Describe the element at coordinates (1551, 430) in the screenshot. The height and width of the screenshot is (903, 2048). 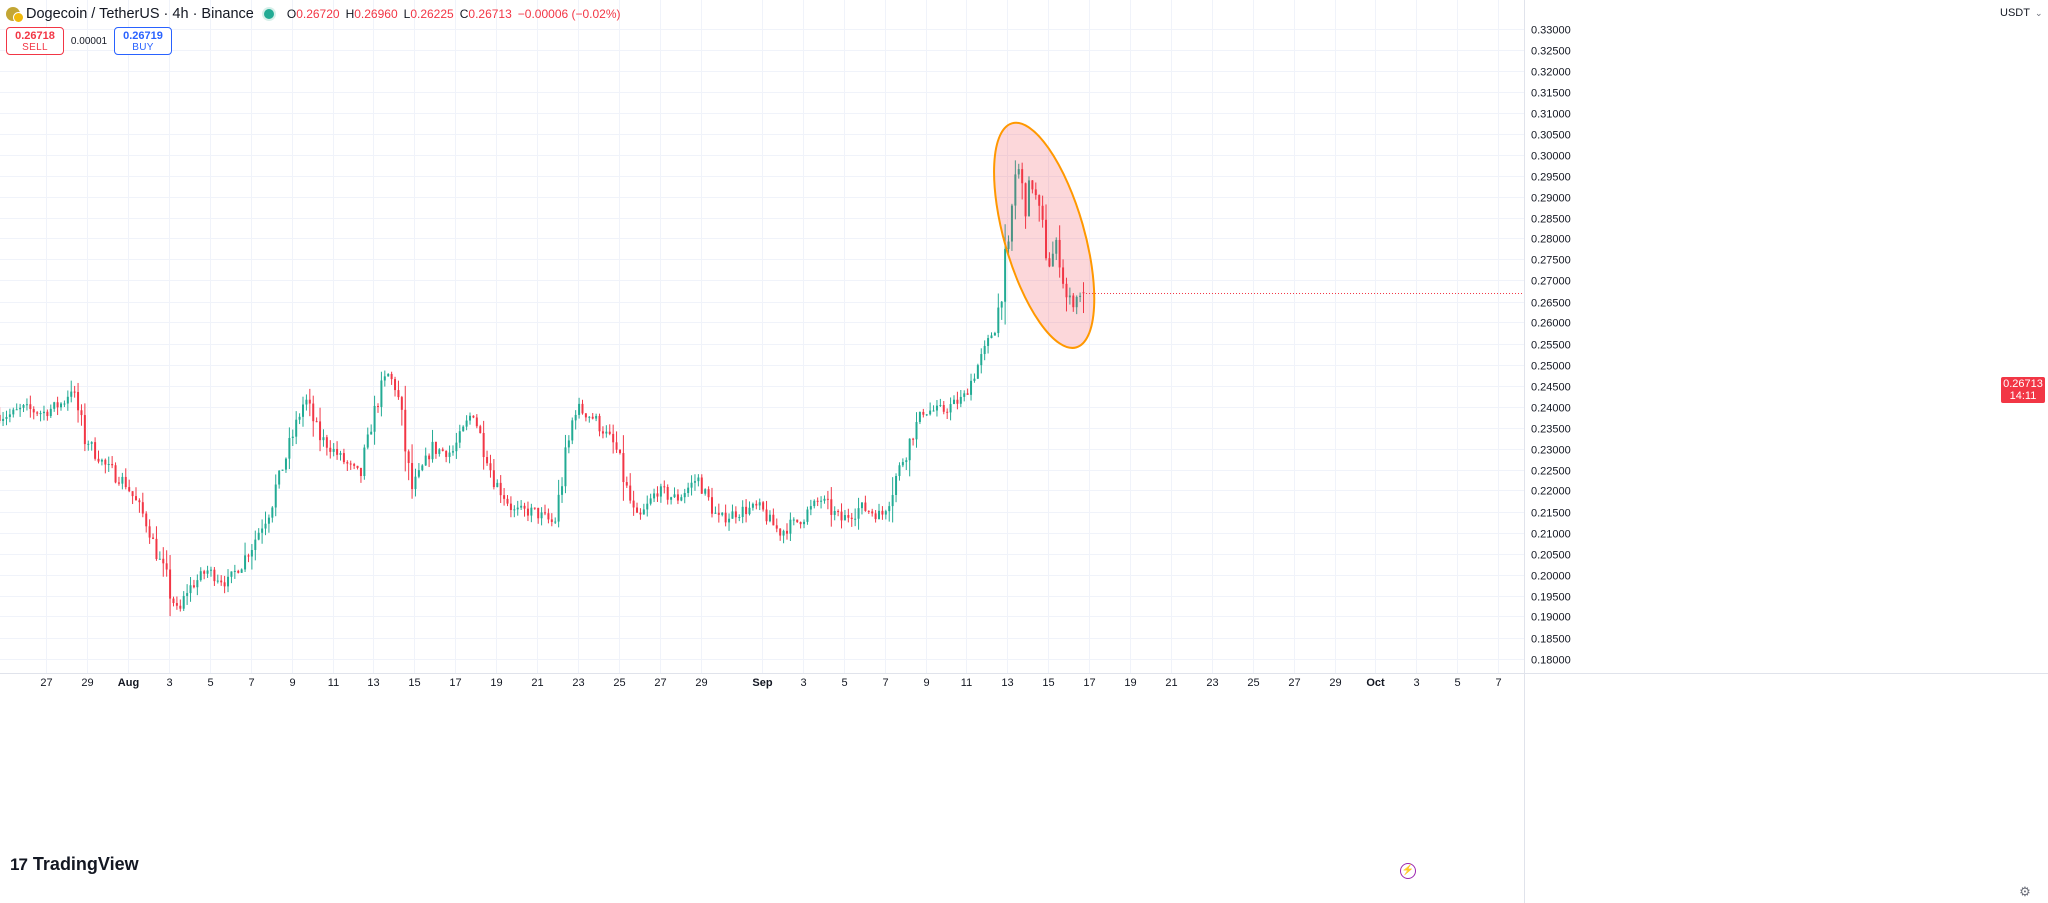
I see `y-tick-label: 0.23500` at that location.